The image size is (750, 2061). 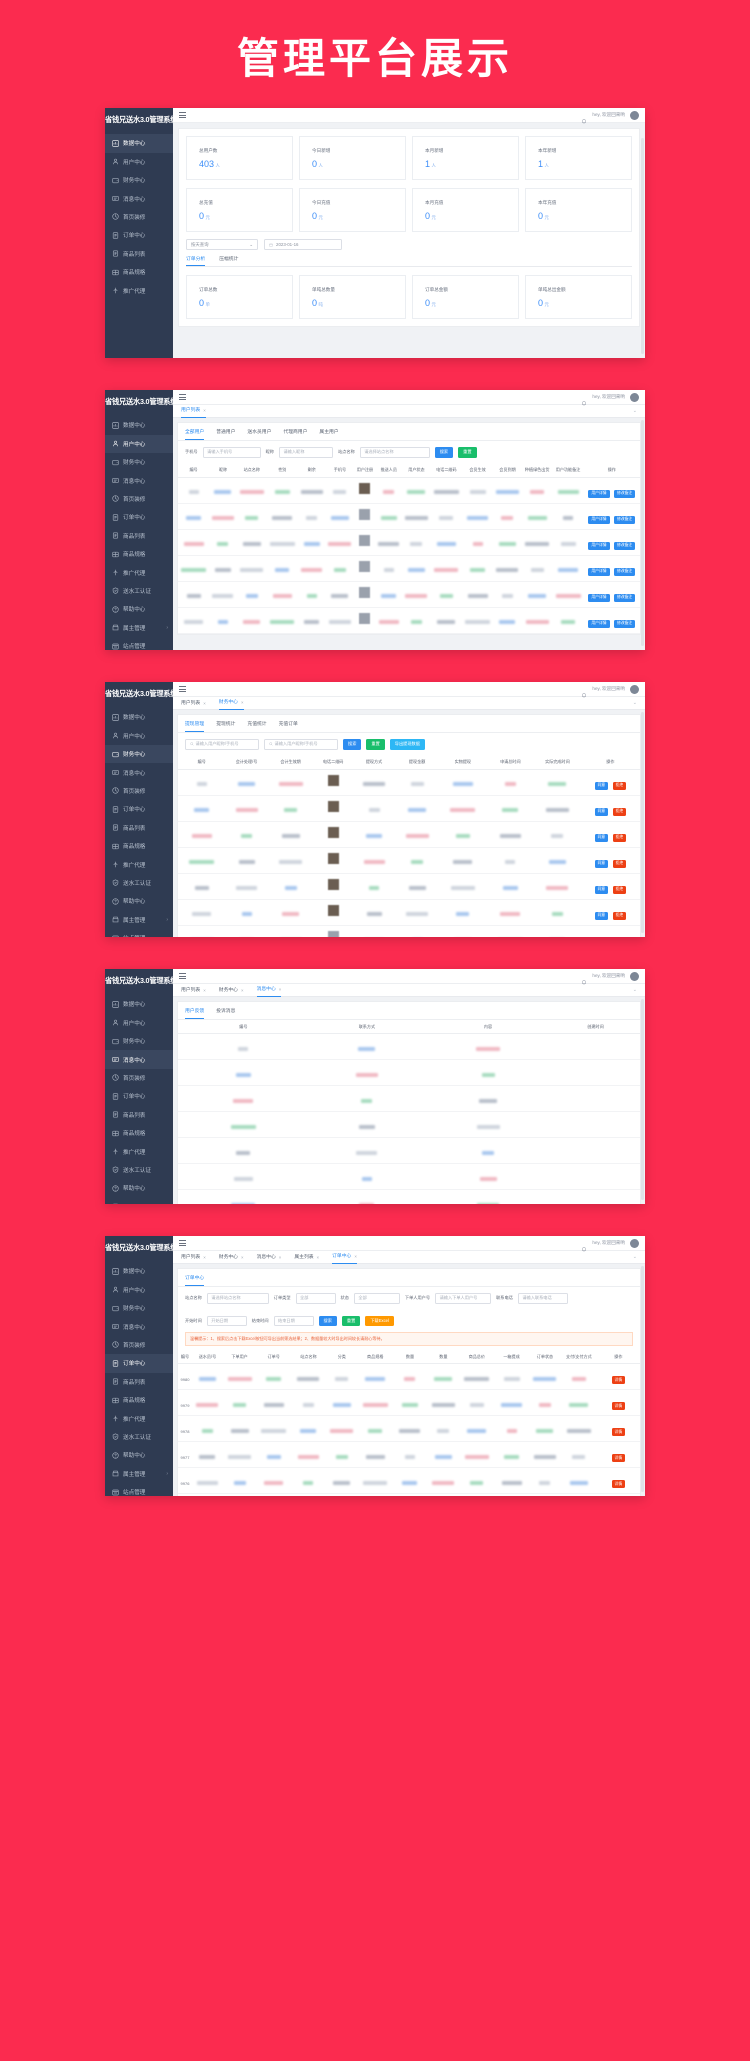 What do you see at coordinates (237, 1298) in the screenshot?
I see `filter-input: 请选择站点名称` at bounding box center [237, 1298].